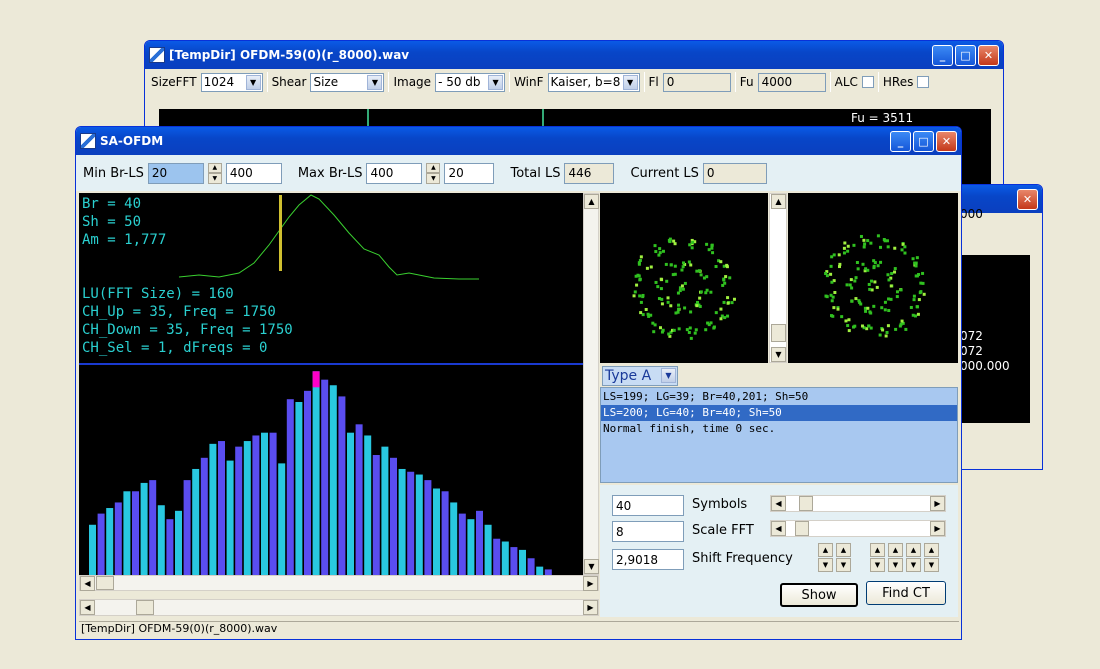  I want to click on show-button: Show, so click(819, 595).